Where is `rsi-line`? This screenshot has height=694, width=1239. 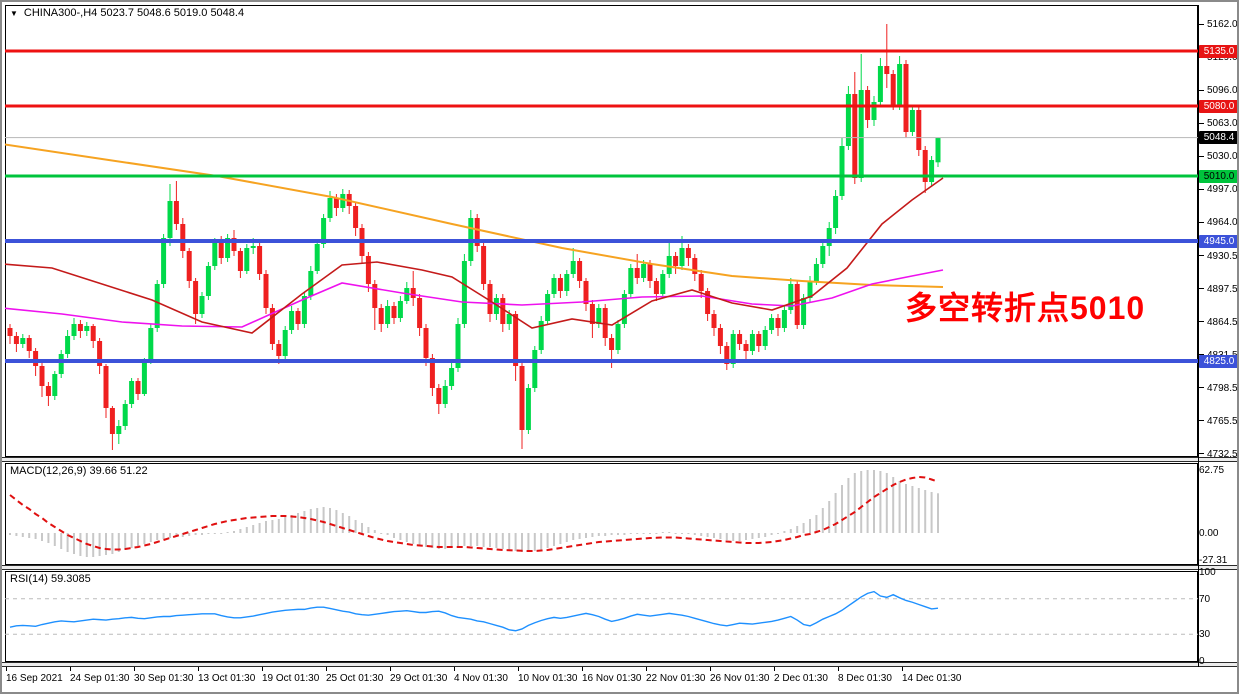
rsi-line is located at coordinates (474, 611).